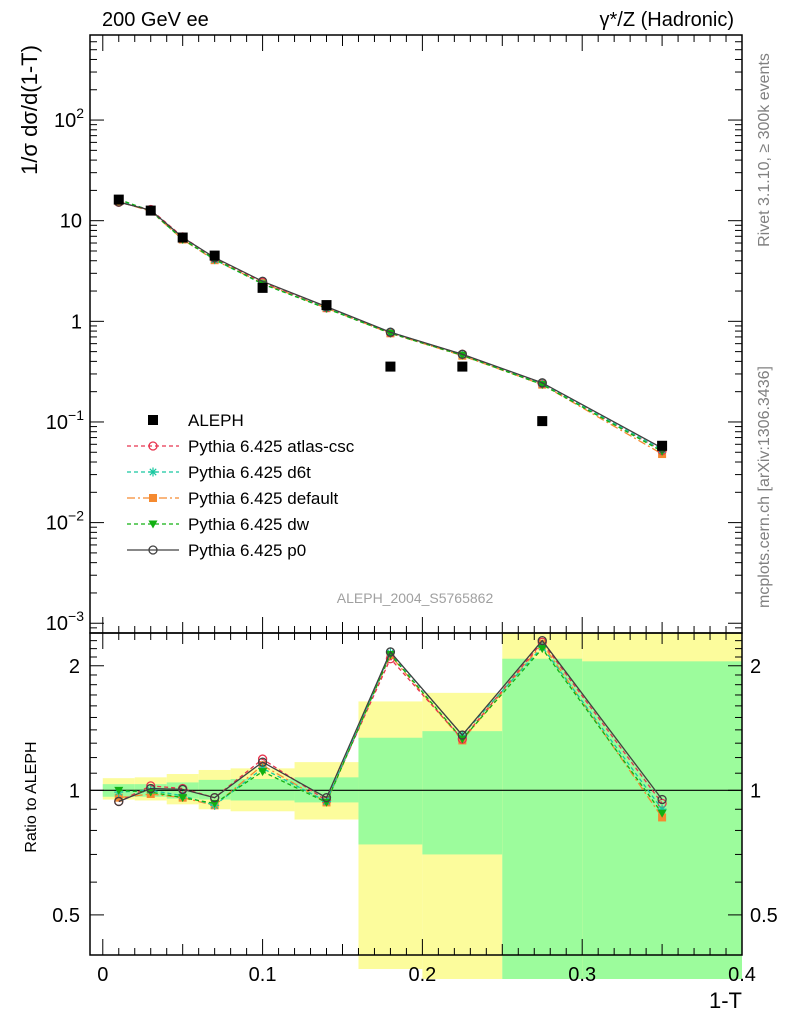  Describe the element at coordinates (76, 516) in the screenshot. I see `y-tick-exponent: −2` at that location.